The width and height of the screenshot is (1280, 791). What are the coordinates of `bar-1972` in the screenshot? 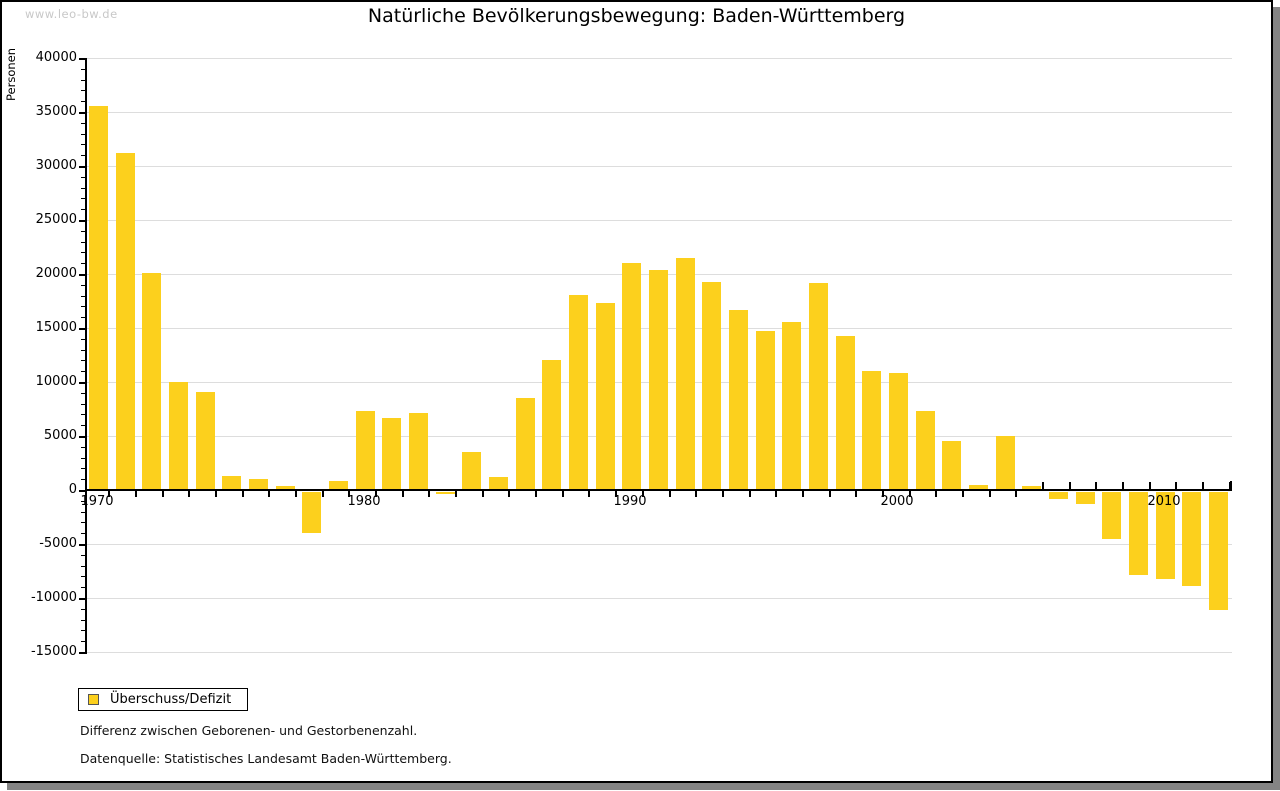 It's located at (151, 381).